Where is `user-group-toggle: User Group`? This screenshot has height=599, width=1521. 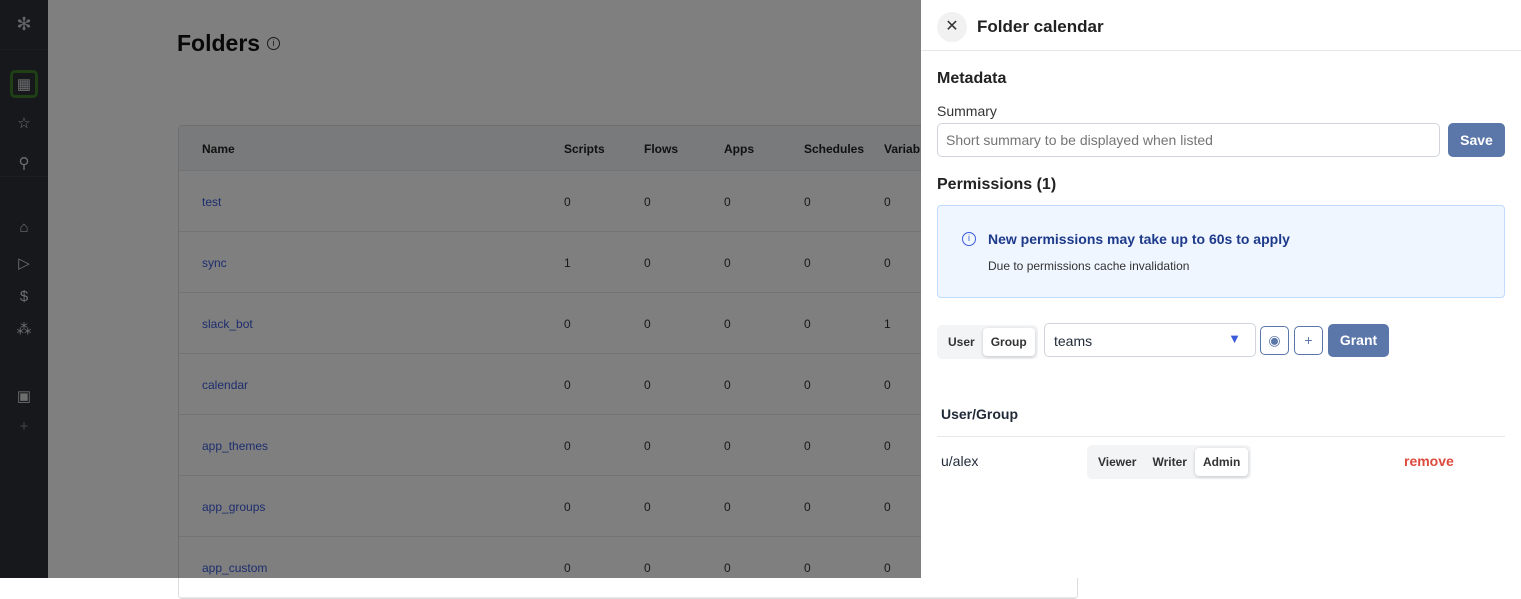
user-group-toggle: User Group is located at coordinates (987, 342).